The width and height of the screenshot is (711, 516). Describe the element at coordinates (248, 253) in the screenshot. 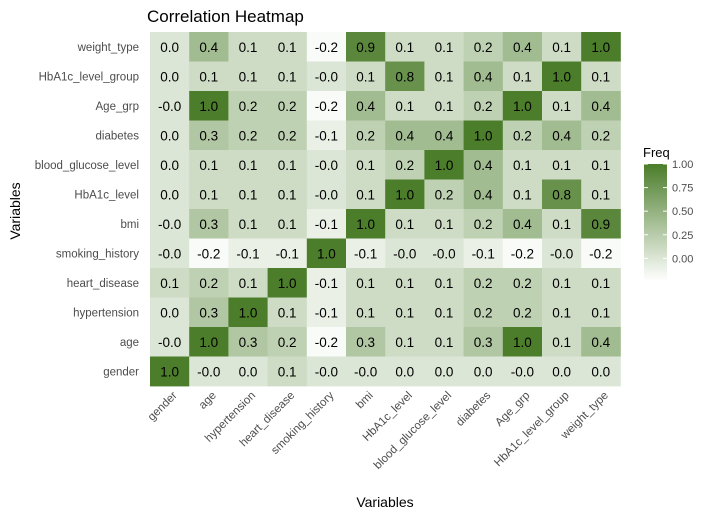

I see `heatmap-cell-smoking-history-hypertension` at that location.